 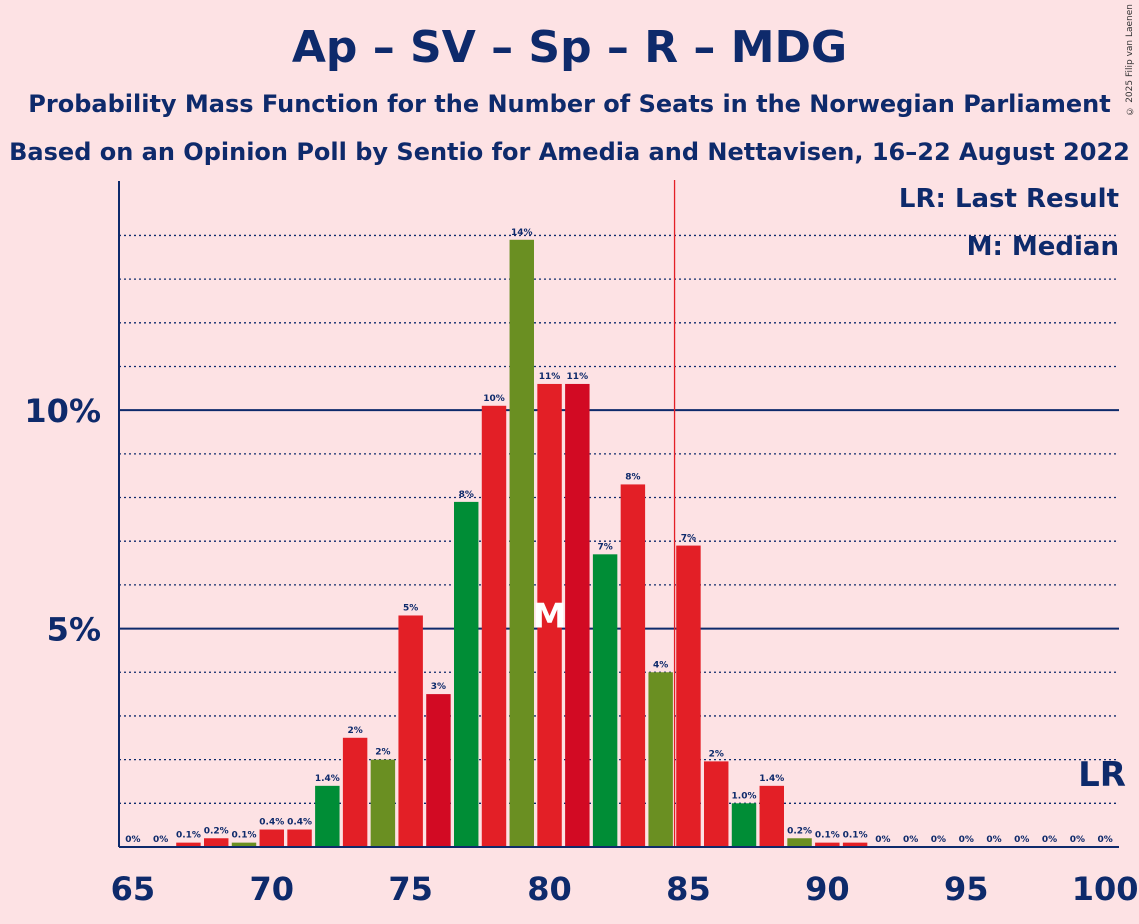 I want to click on x-tick-label: 65, so click(x=133, y=889).